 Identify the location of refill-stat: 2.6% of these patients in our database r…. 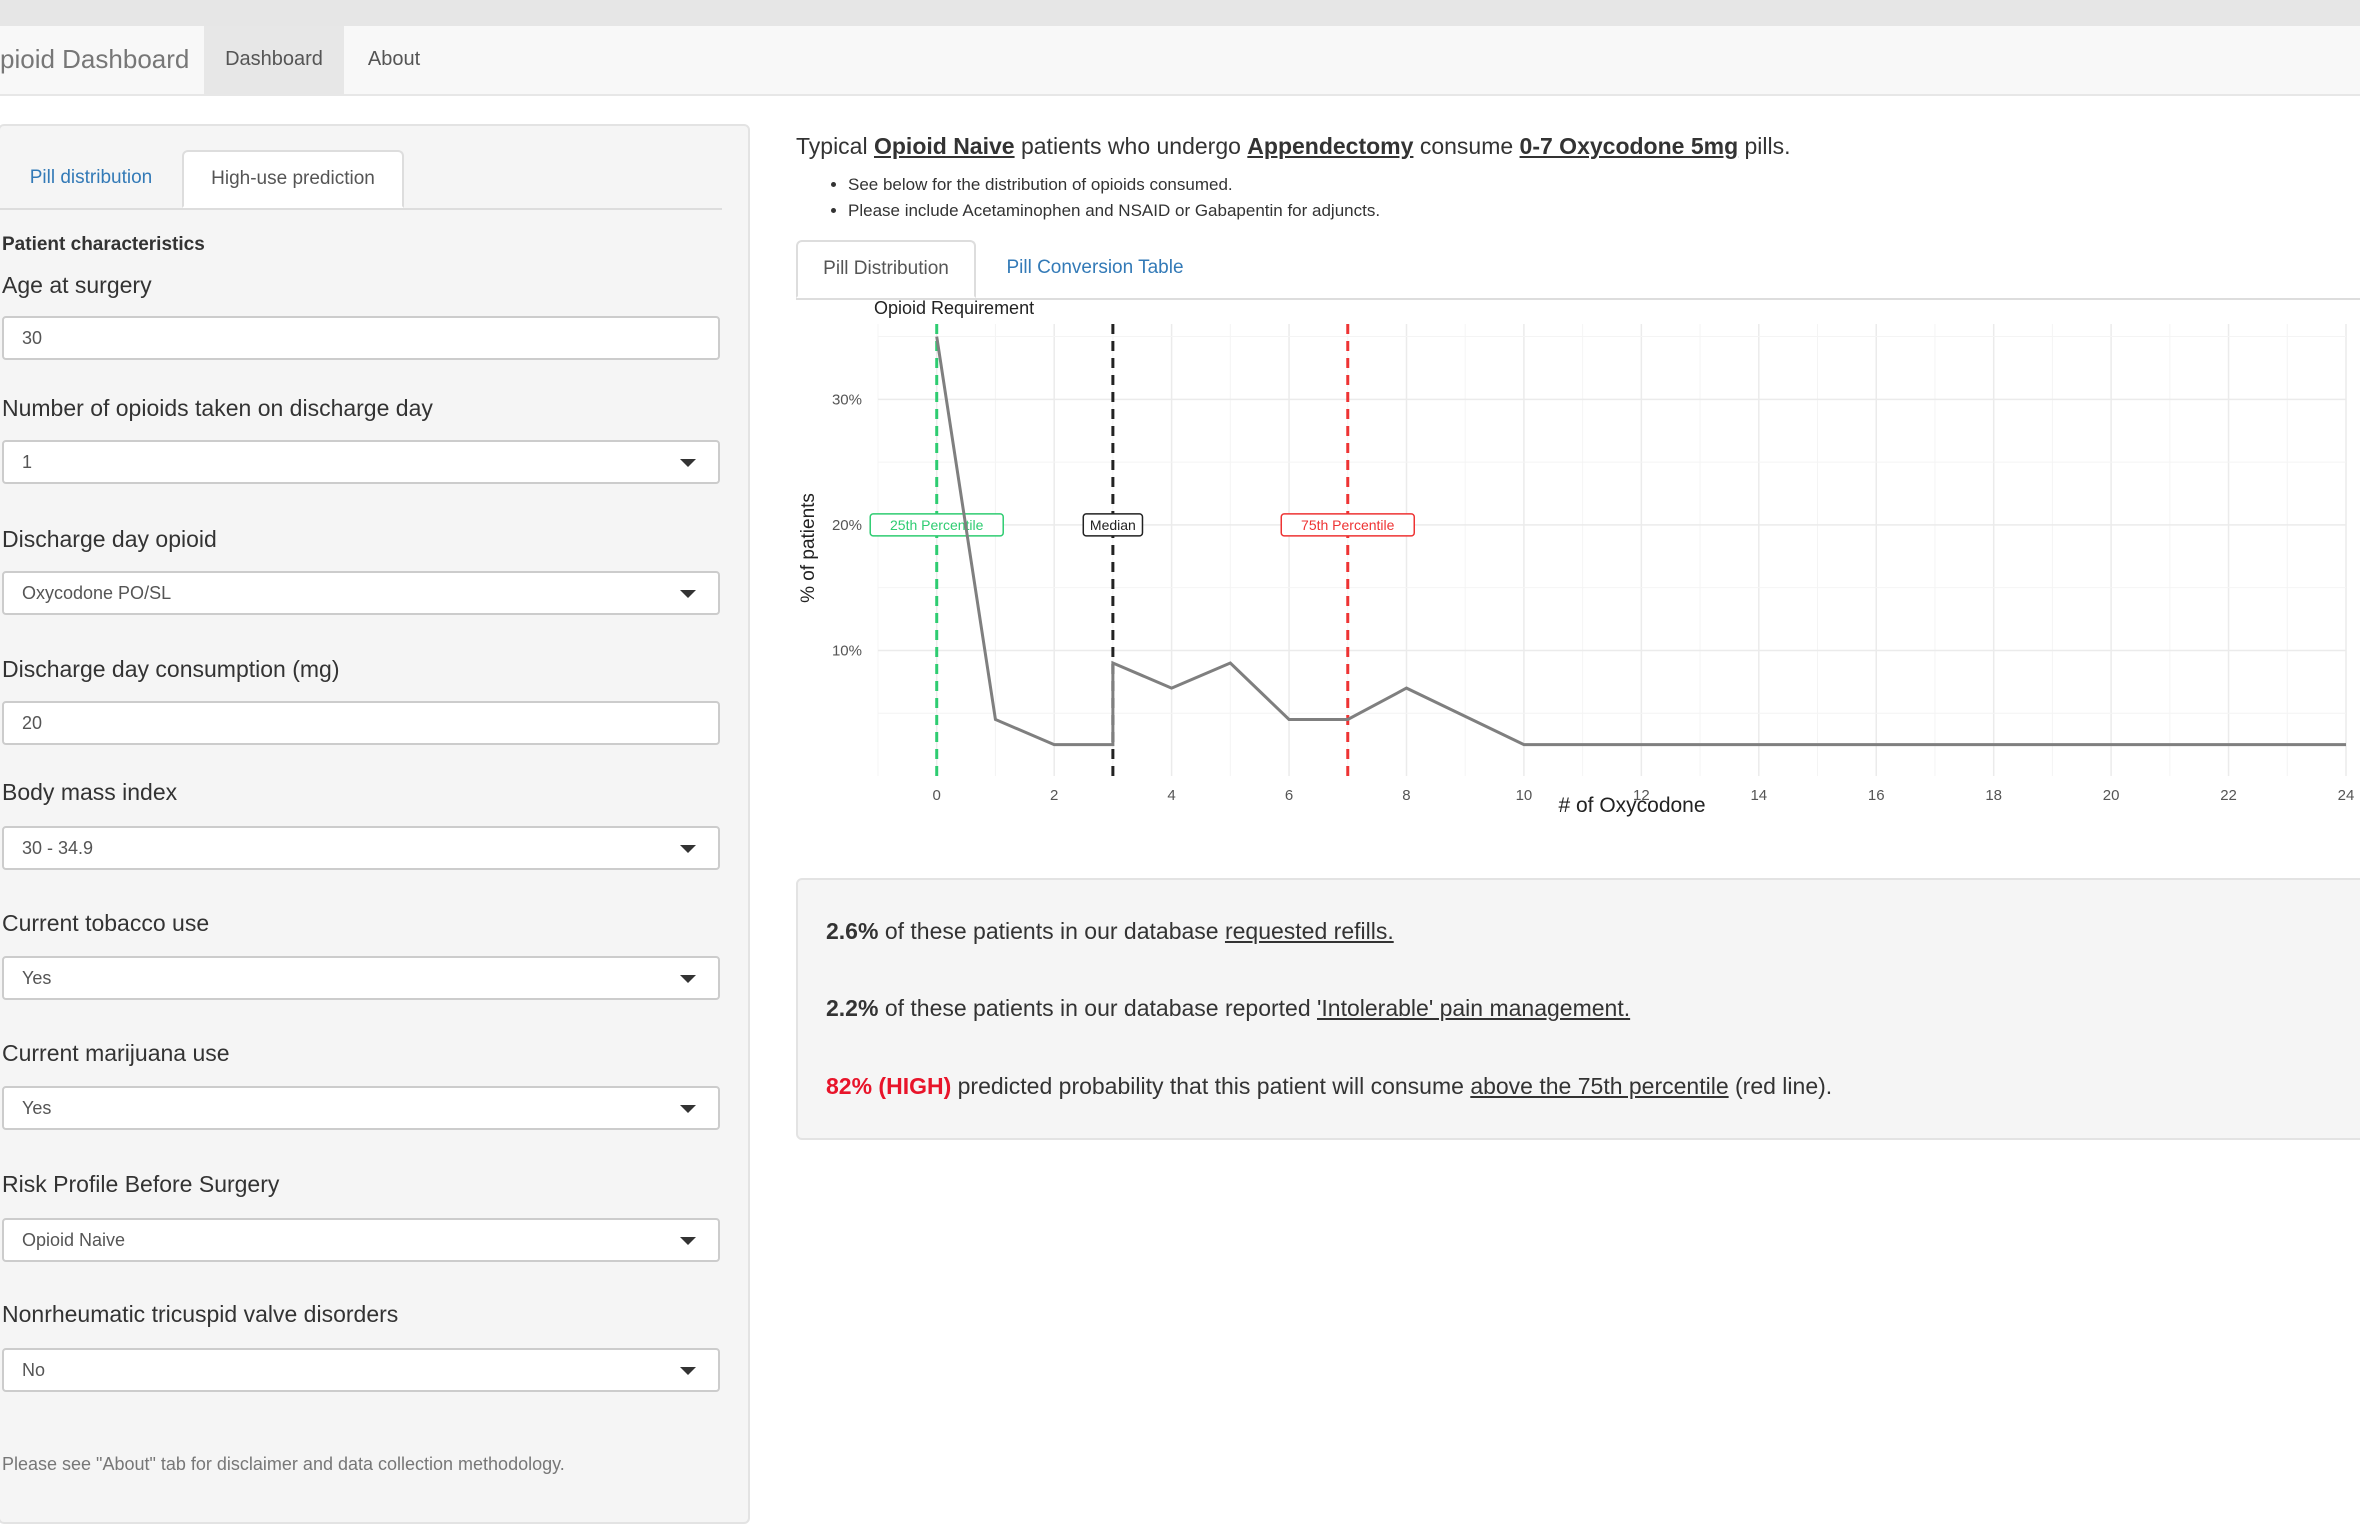
(1110, 931).